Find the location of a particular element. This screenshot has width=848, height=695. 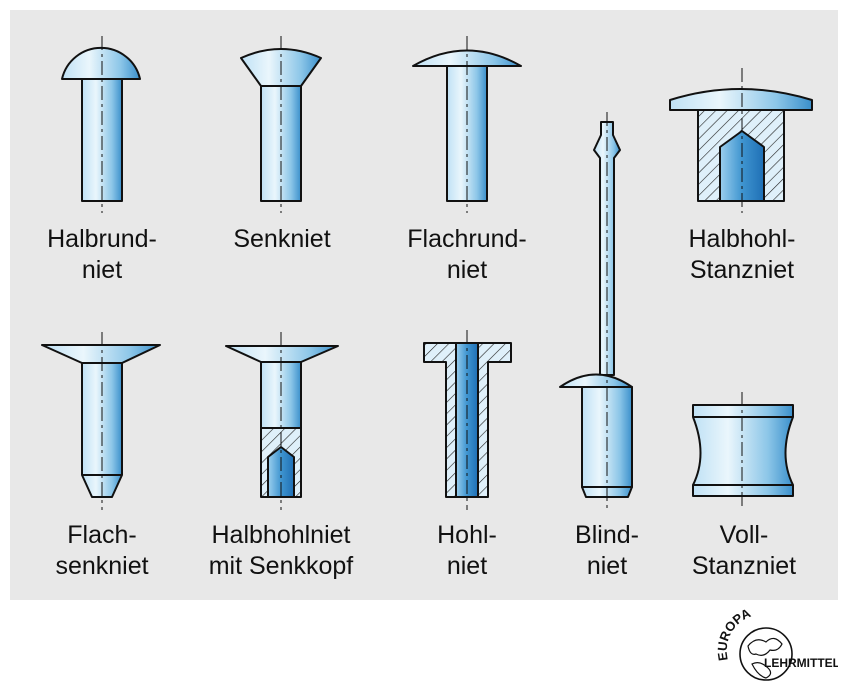

rivet-label-halbhohl-stanzniet: Halbhohl- Stanzniet is located at coordinates (742, 254).